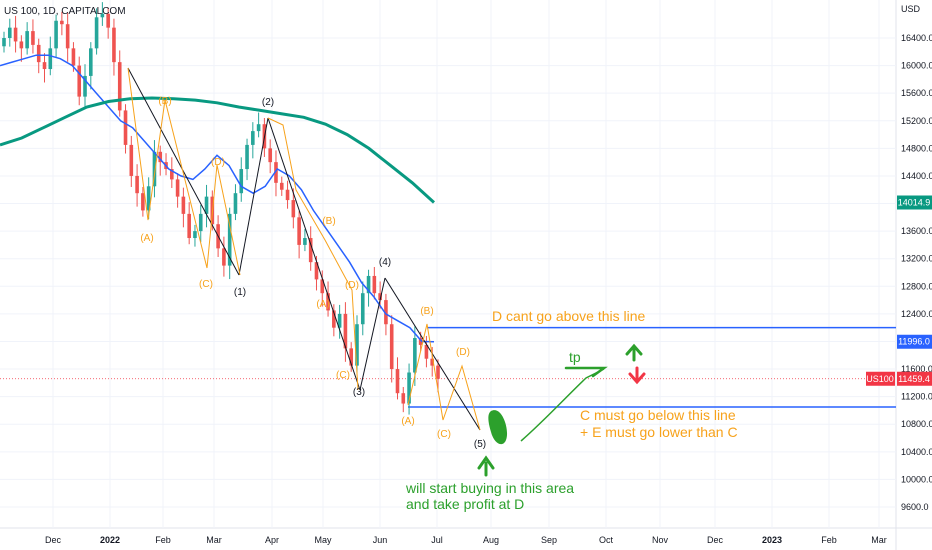 Image resolution: width=932 pixels, height=550 pixels. What do you see at coordinates (879, 540) in the screenshot?
I see `time-tick-label: Mar` at bounding box center [879, 540].